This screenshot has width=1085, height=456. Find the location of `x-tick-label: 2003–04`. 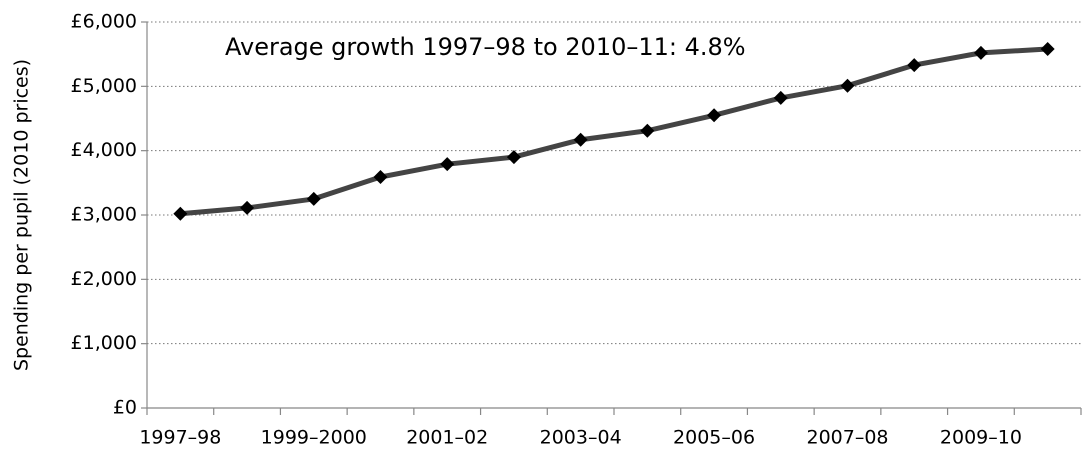

x-tick-label: 2003–04 is located at coordinates (581, 438).